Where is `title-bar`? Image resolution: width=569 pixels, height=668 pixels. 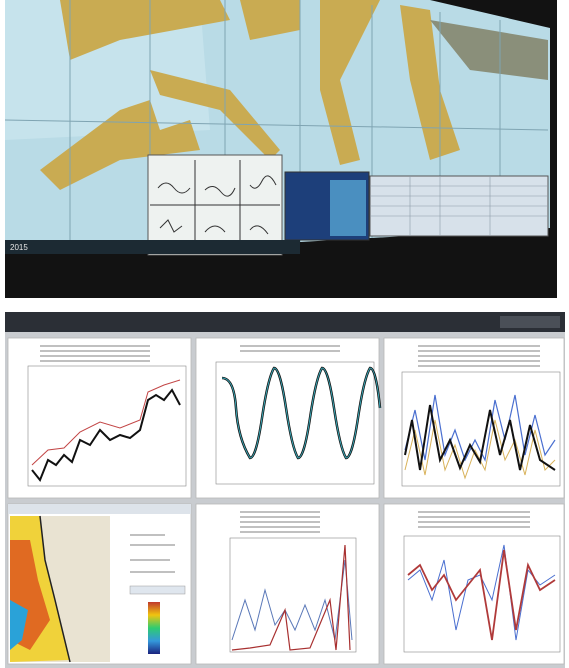 title-bar is located at coordinates (285, 322).